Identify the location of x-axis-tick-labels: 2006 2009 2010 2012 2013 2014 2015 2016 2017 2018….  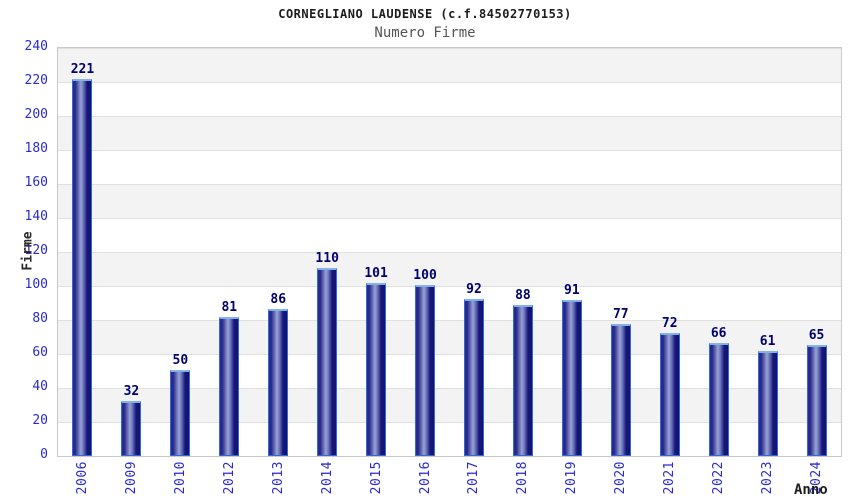
(449, 480).